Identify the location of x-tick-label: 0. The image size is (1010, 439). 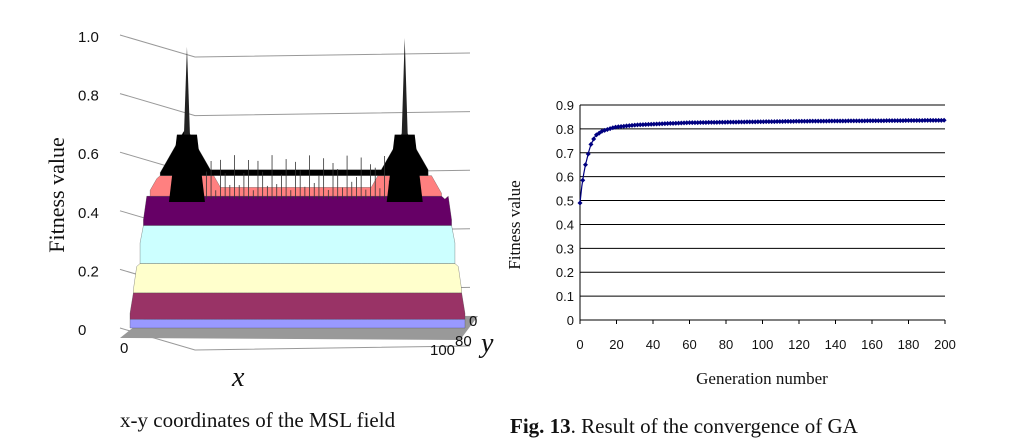
(124, 348).